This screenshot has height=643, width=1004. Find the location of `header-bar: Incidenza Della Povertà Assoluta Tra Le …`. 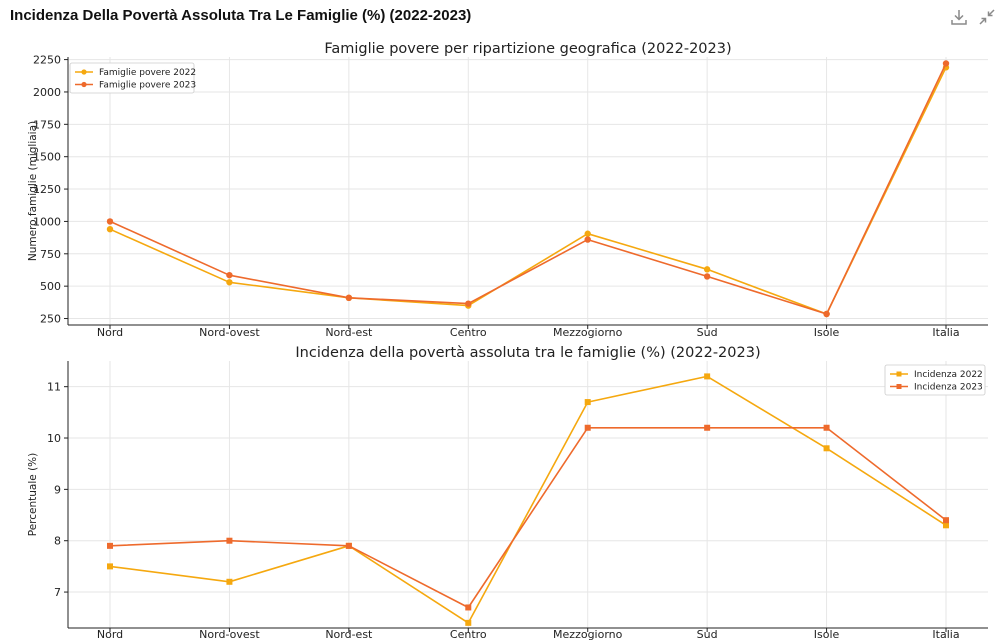

header-bar: Incidenza Della Povertà Assoluta Tra Le … is located at coordinates (502, 17).